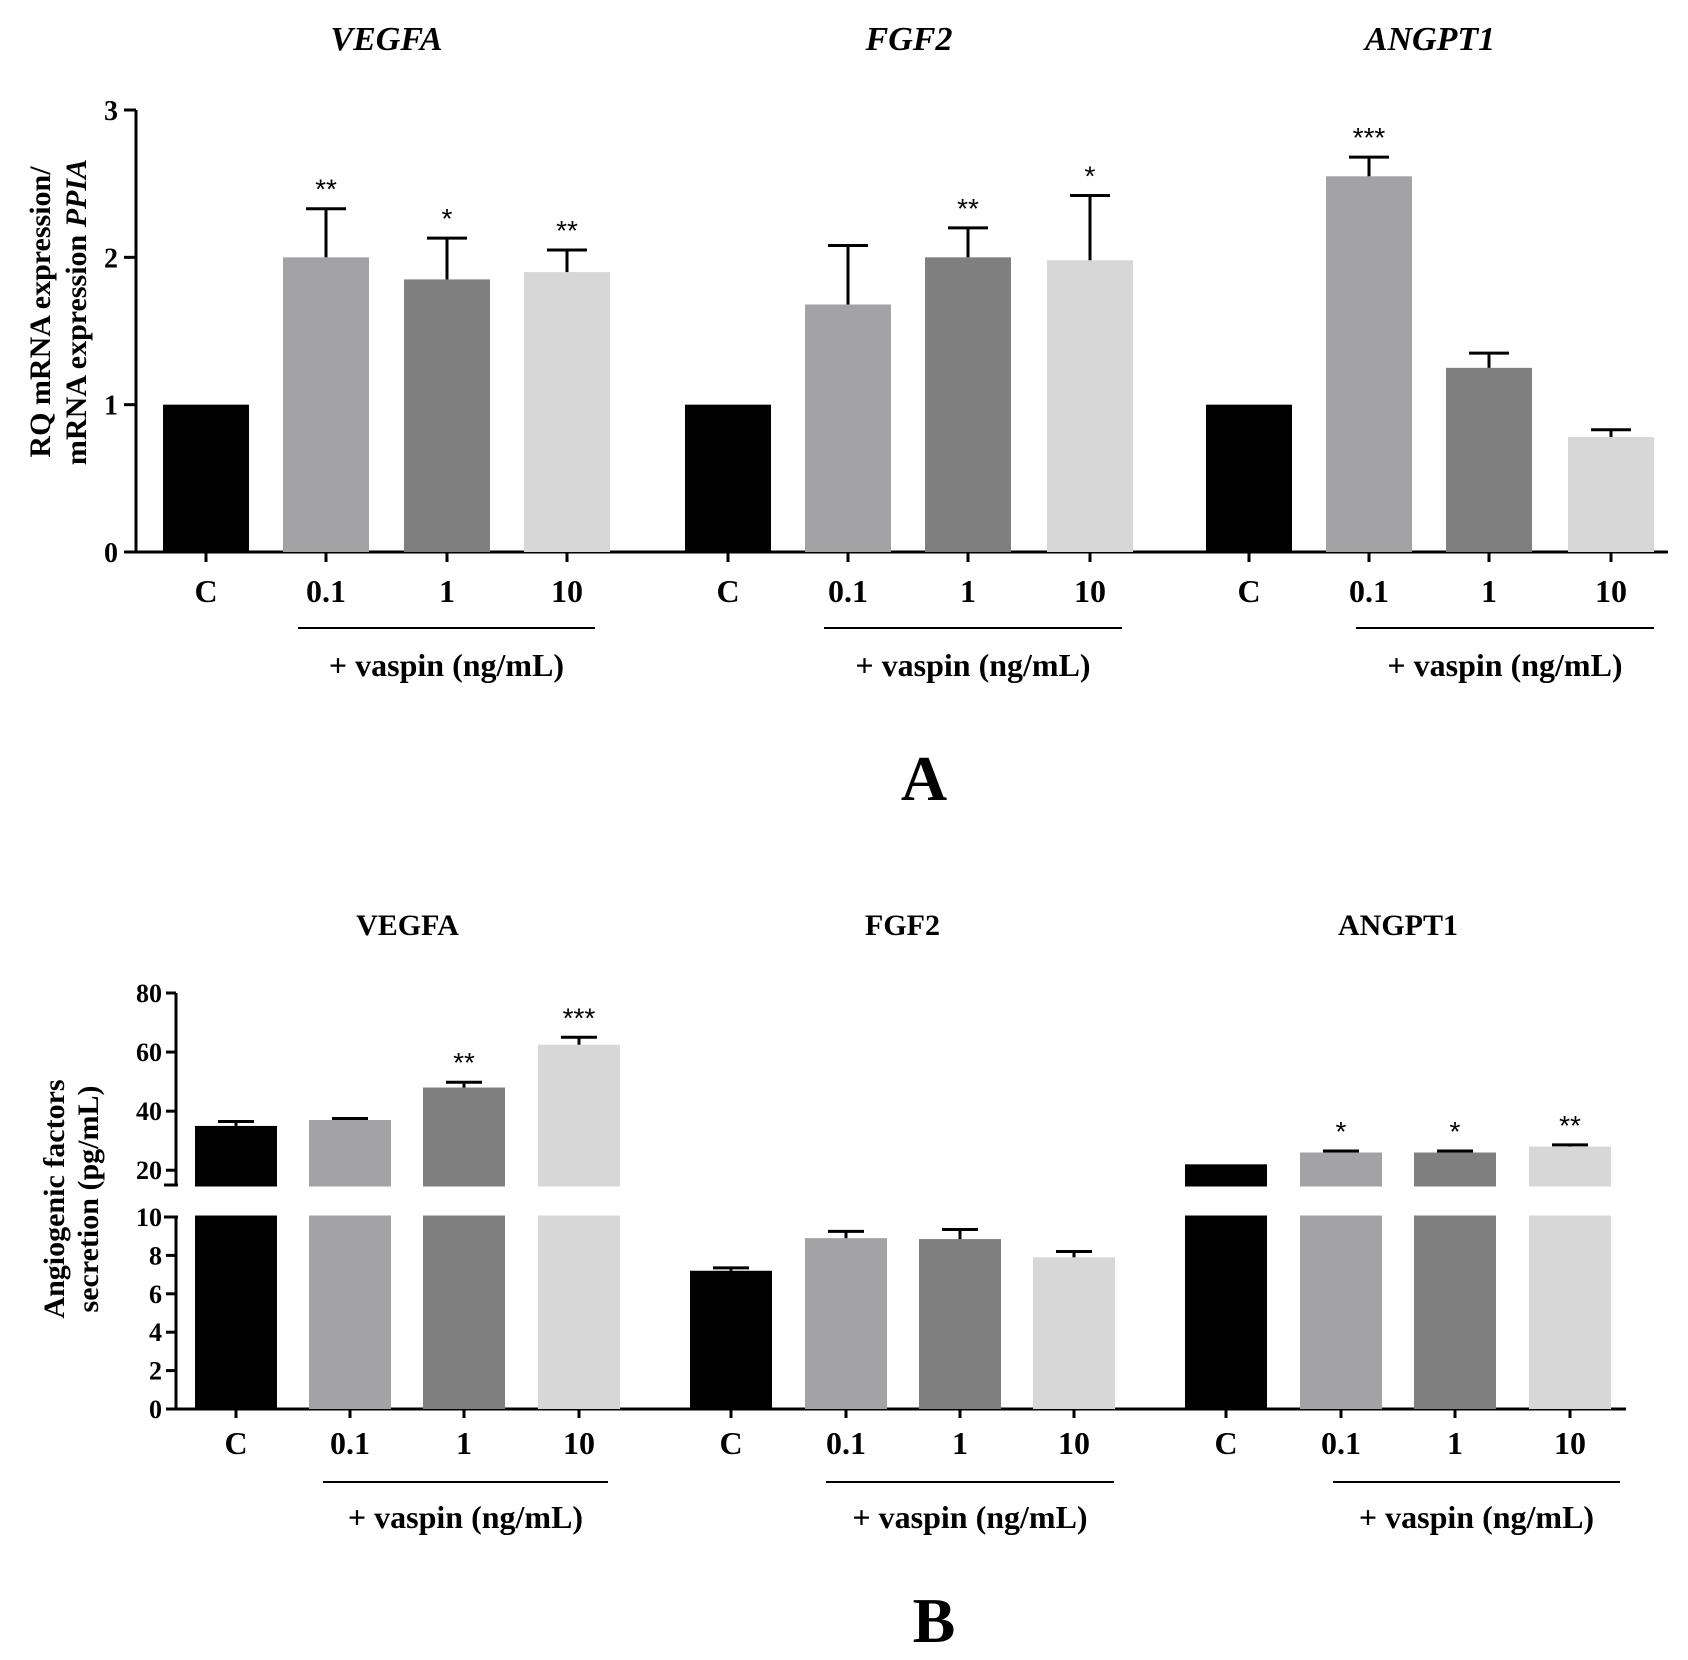 This screenshot has height=1660, width=1688. What do you see at coordinates (149, 1052) in the screenshot?
I see `y-tick-label: 60` at bounding box center [149, 1052].